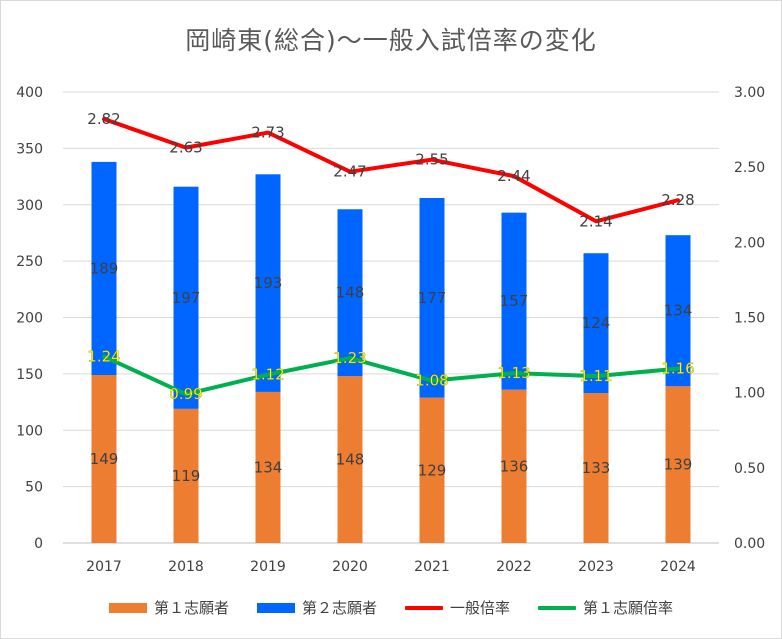  I want to click on data-label-first-choice: 148, so click(350, 460).